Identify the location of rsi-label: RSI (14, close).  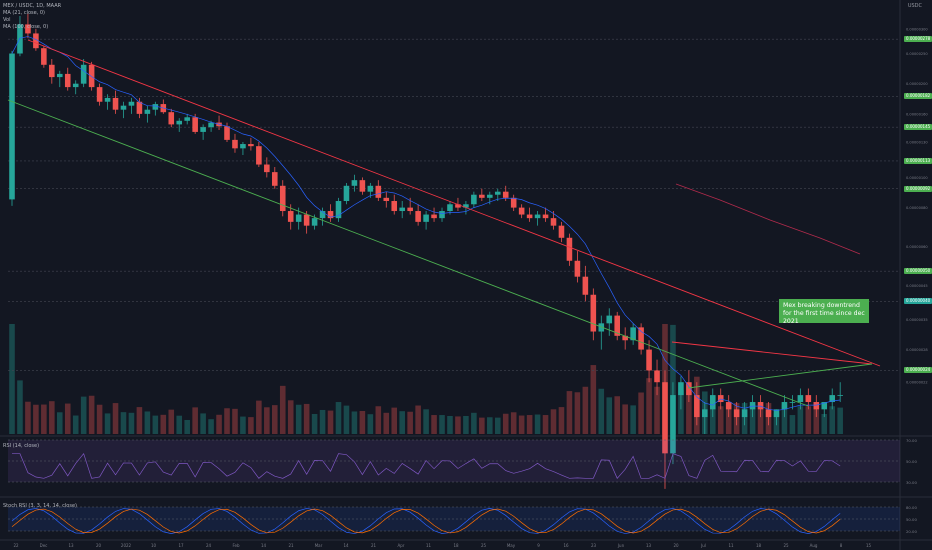
(21, 446).